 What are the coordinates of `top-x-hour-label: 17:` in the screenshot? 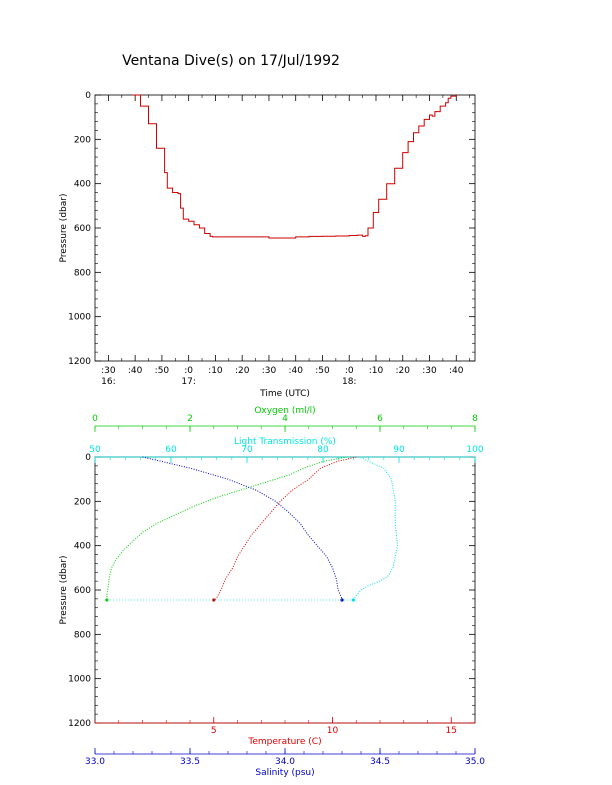 It's located at (188, 382).